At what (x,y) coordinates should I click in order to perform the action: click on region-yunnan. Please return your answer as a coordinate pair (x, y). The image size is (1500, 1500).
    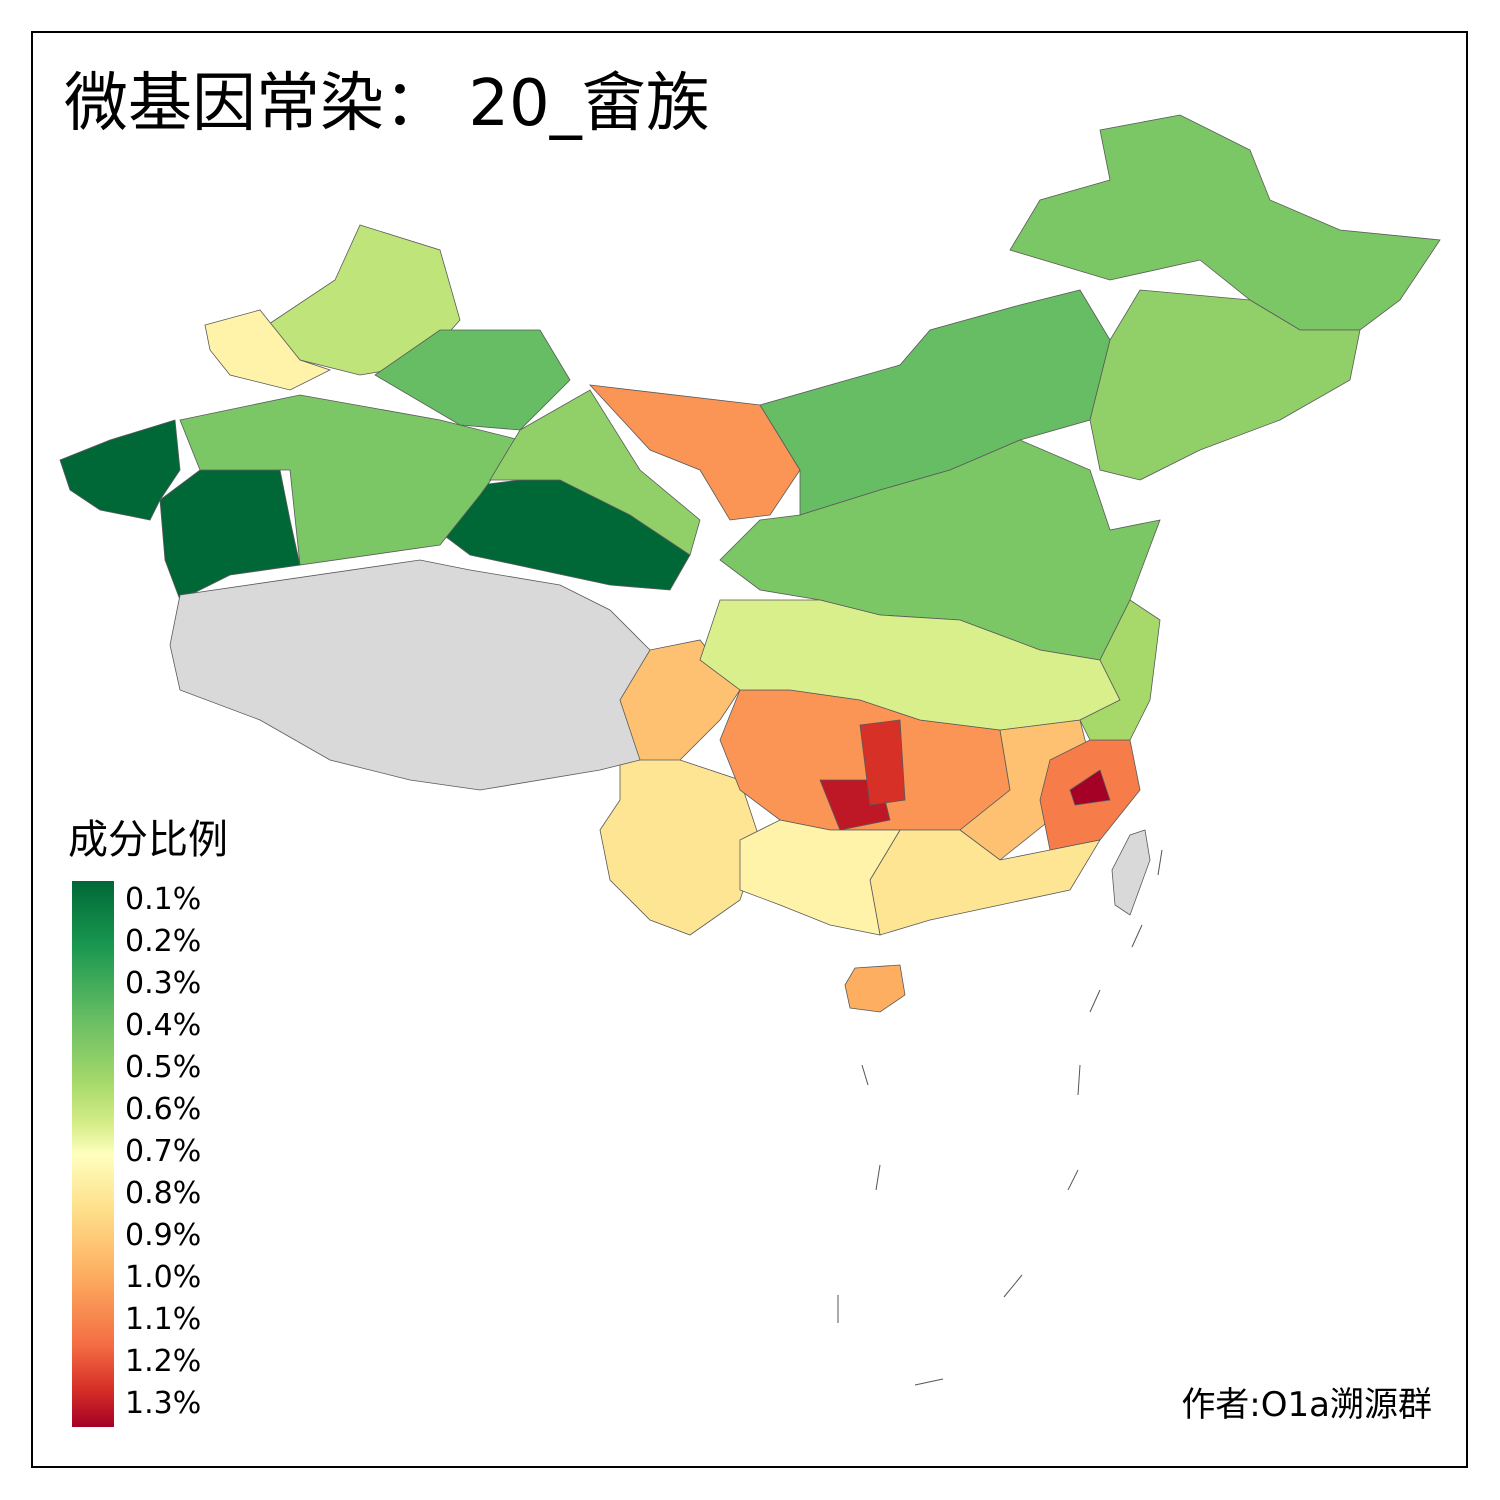
    Looking at the image, I should click on (680, 847).